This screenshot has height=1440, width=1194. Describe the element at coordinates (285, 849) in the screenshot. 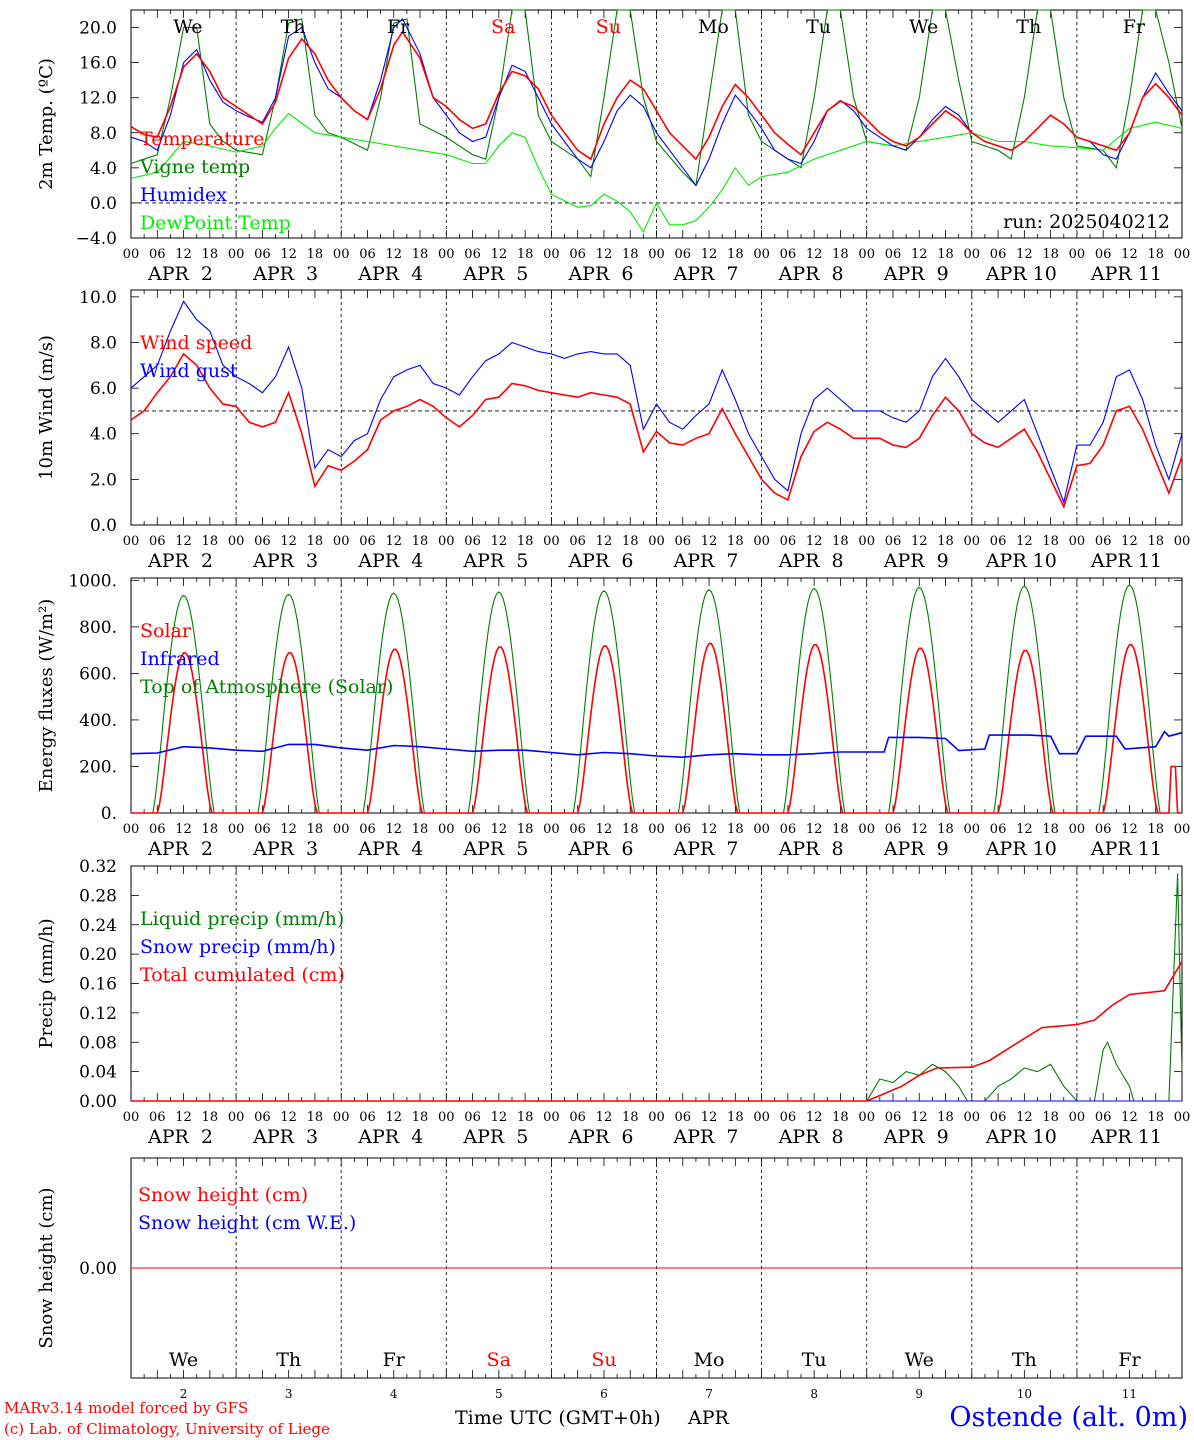

I see `energy-date-label: APR 3` at that location.